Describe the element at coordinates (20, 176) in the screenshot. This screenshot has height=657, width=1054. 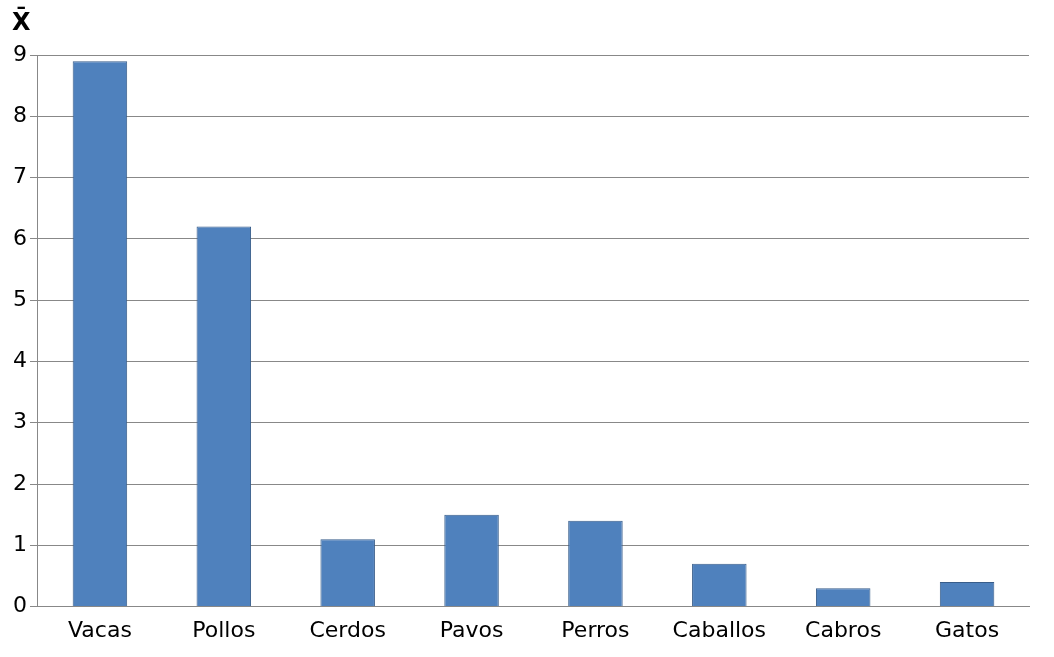
I see `y-tick-label: 7` at that location.